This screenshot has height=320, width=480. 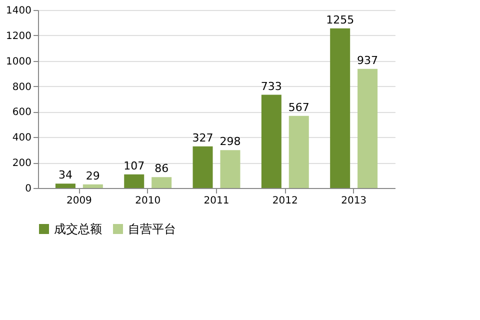 What do you see at coordinates (354, 201) in the screenshot?
I see `x-tick-label: 2013` at bounding box center [354, 201].